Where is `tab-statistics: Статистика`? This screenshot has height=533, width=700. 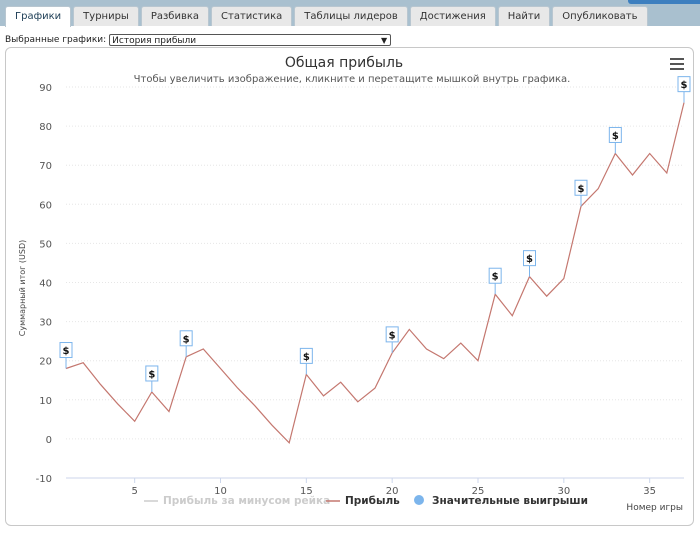
tab-statistics: Статистика is located at coordinates (252, 16).